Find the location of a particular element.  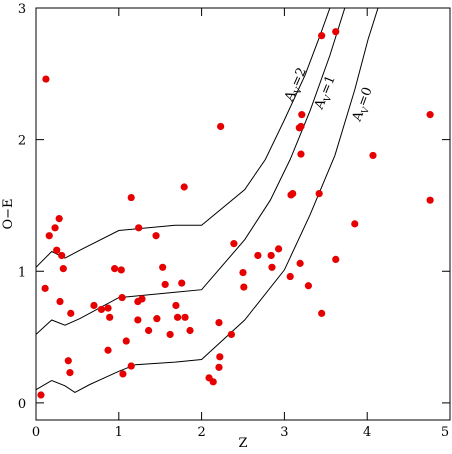

y-tick-label: 2 is located at coordinates (22, 141).